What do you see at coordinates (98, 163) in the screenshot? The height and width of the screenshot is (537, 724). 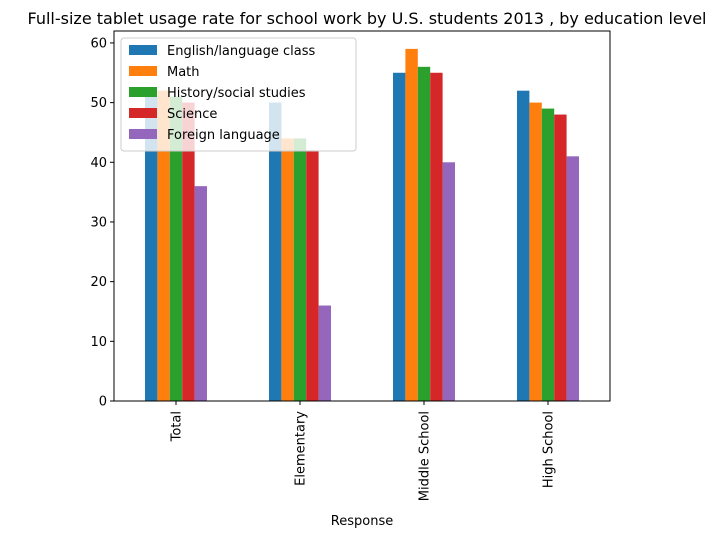 I see `y-tick-label: 40` at bounding box center [98, 163].